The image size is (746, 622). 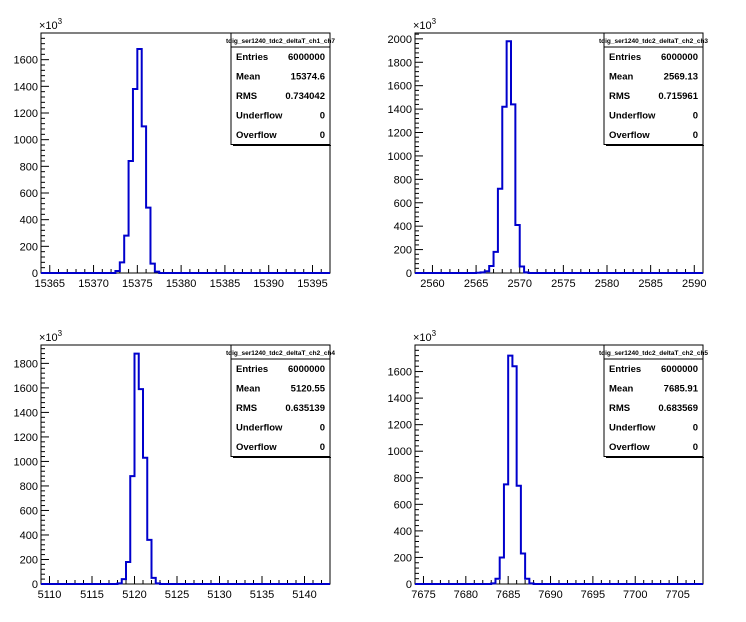 I want to click on stat-value: 0.635139, so click(x=305, y=408).